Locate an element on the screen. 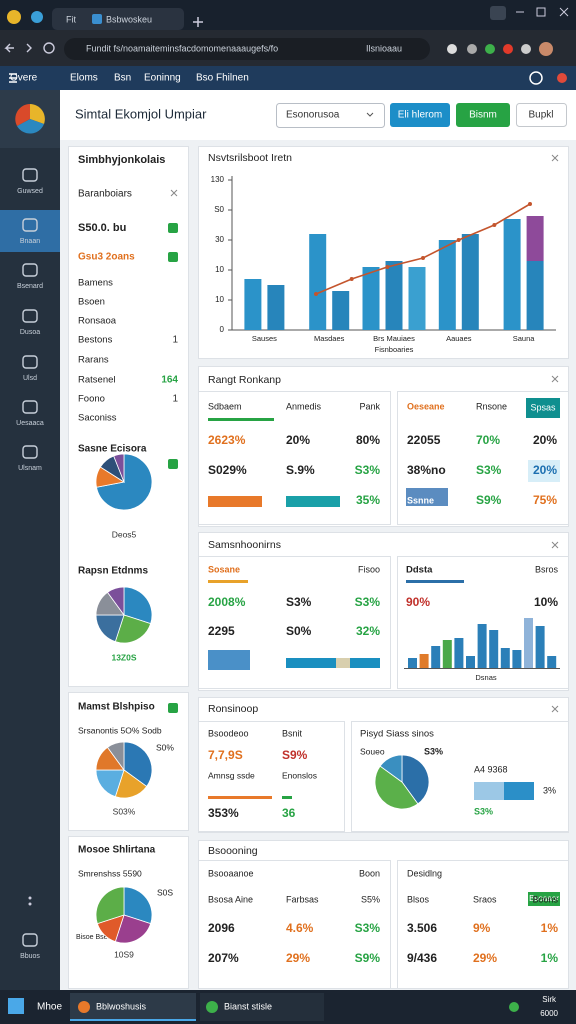 Image resolution: width=576 pixels, height=1024 pixels. more-dot is located at coordinates (30, 904).